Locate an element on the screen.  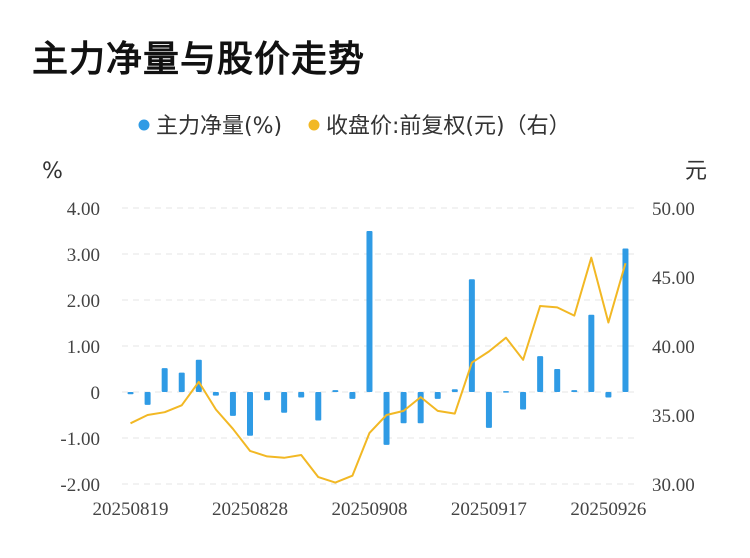
x-tick: 20250828 is located at coordinates (250, 509).